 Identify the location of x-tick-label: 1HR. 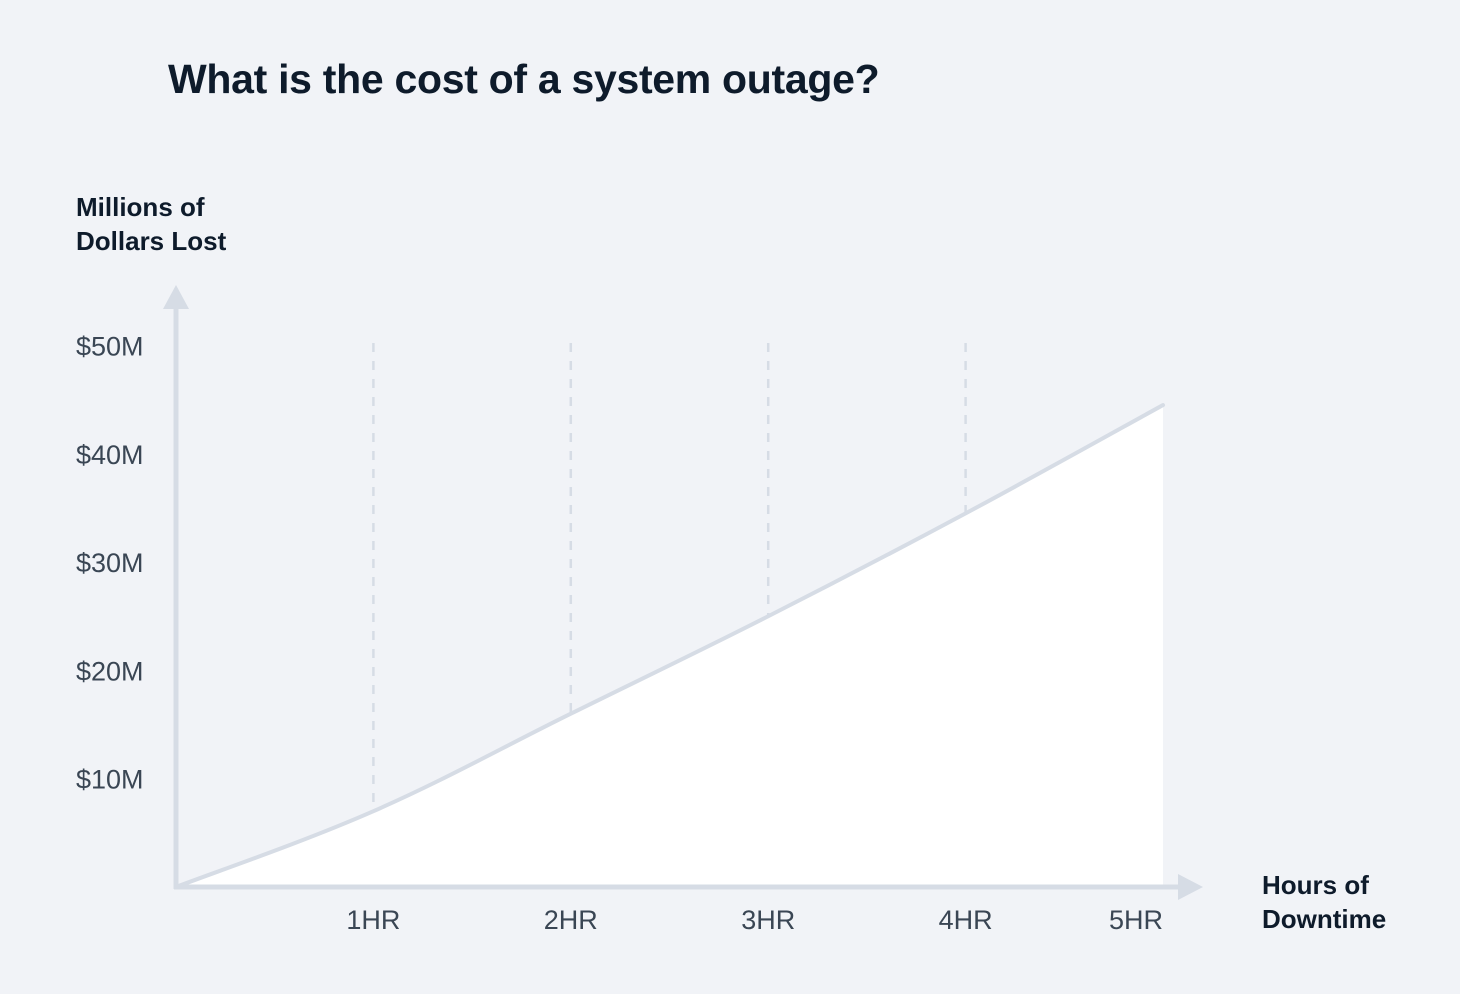
(373, 920).